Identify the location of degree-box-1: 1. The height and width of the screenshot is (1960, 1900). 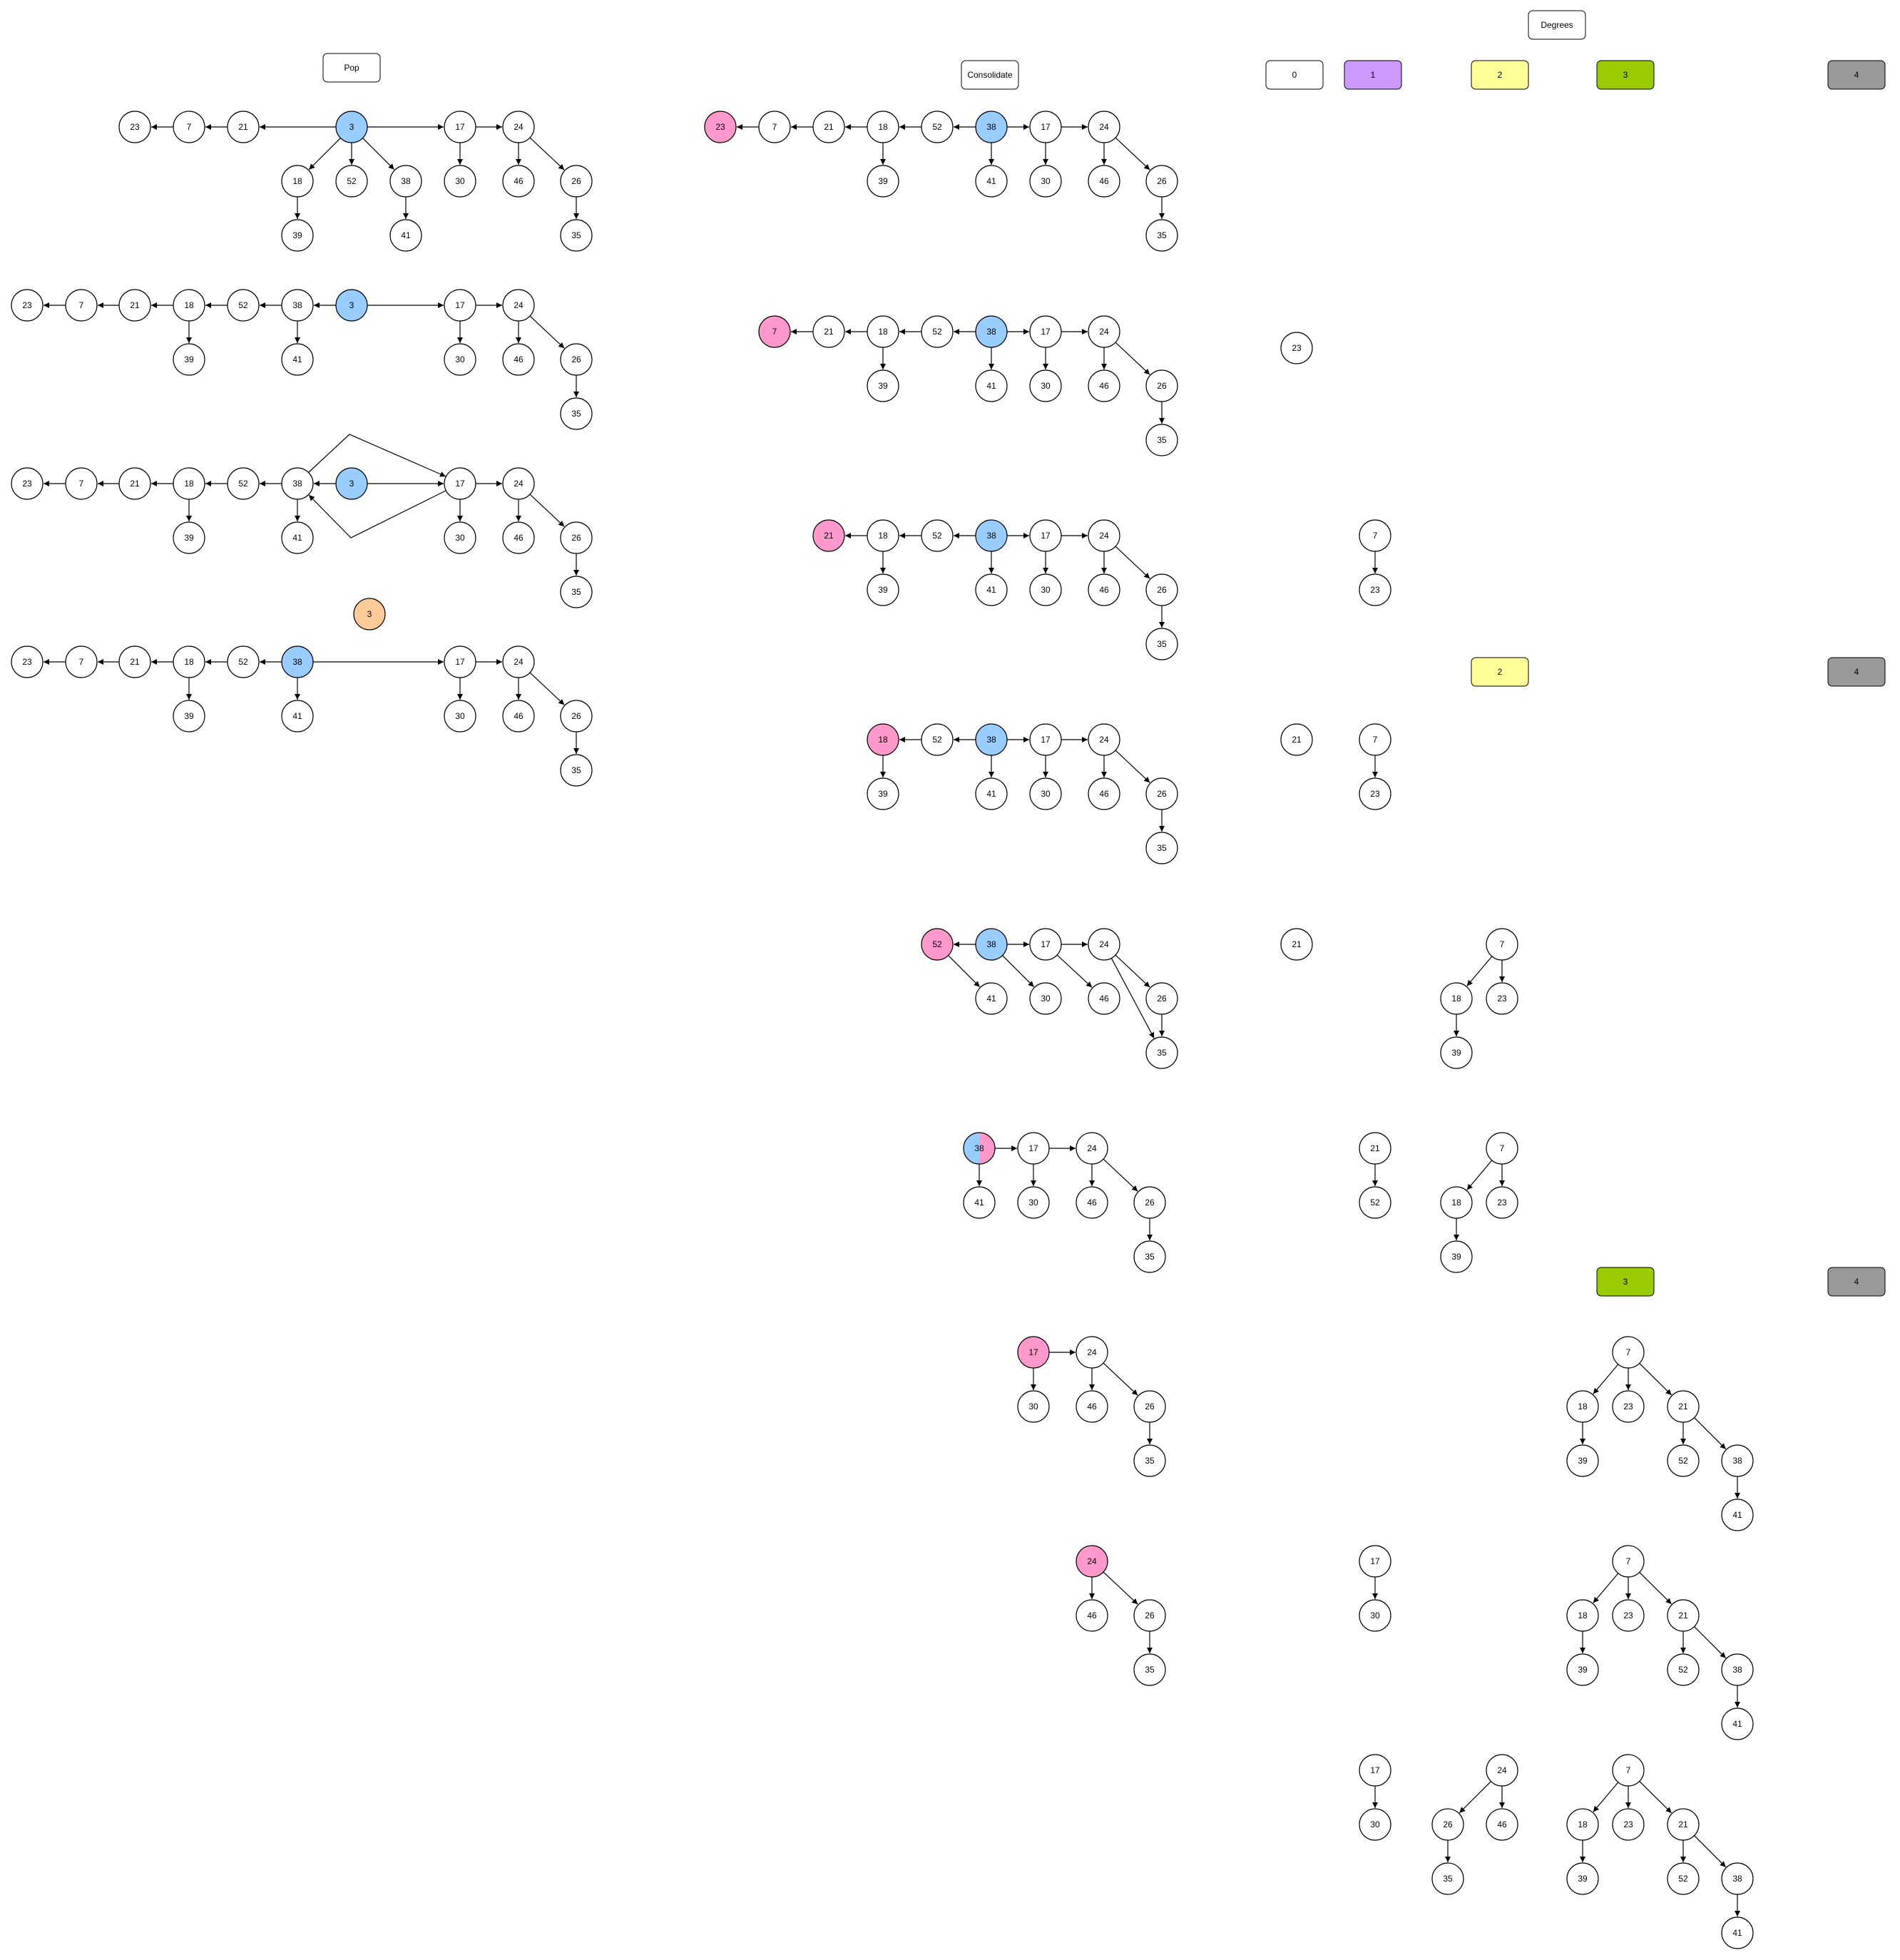
(1373, 75).